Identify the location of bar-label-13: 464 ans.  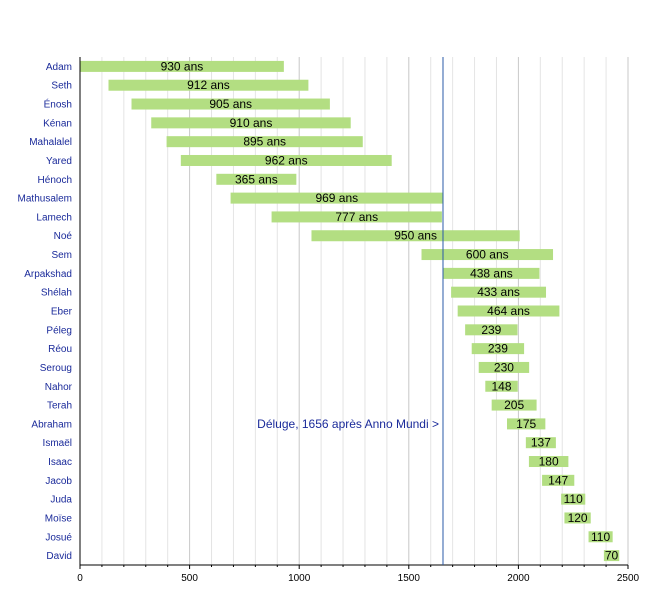
(508, 311).